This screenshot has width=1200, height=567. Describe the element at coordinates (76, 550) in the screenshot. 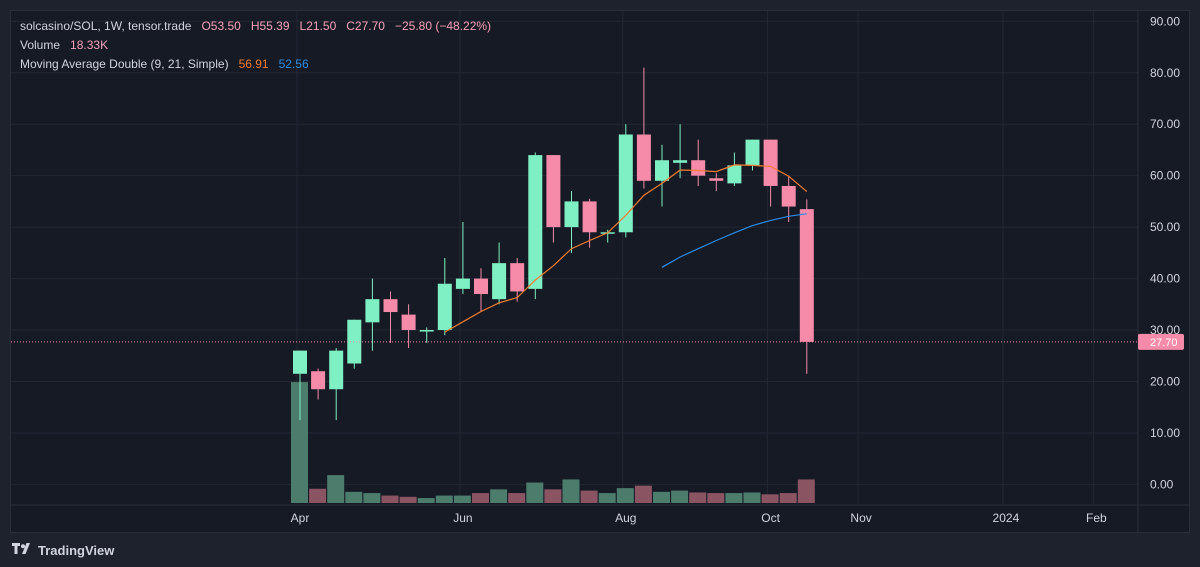

I see `brand-name: TradingView` at that location.